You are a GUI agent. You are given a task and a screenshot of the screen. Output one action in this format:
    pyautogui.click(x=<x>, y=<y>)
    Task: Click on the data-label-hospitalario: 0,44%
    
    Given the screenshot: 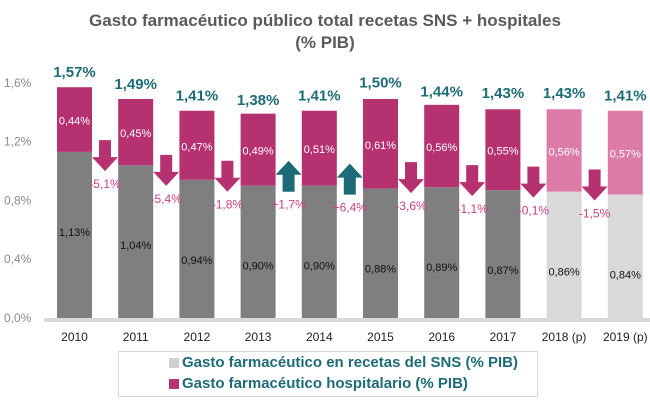 What is the action you would take?
    pyautogui.click(x=74, y=122)
    